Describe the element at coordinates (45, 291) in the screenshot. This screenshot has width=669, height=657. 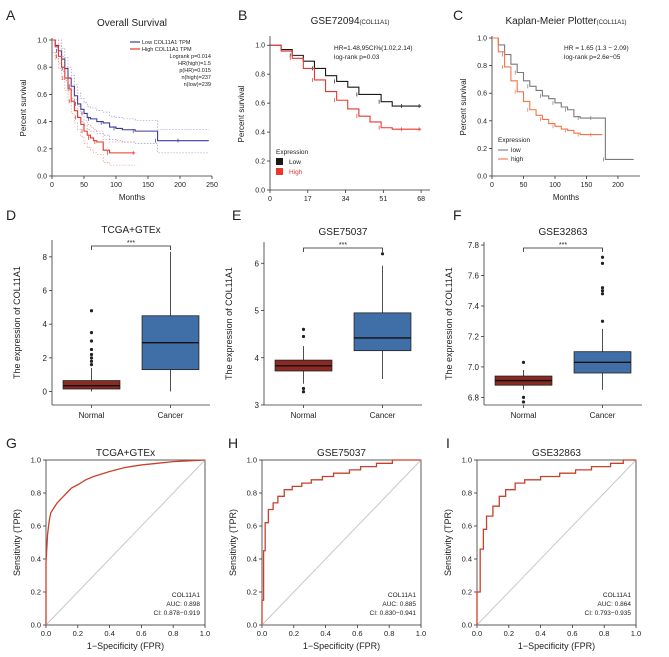
I see `y-tick-label: 6` at that location.